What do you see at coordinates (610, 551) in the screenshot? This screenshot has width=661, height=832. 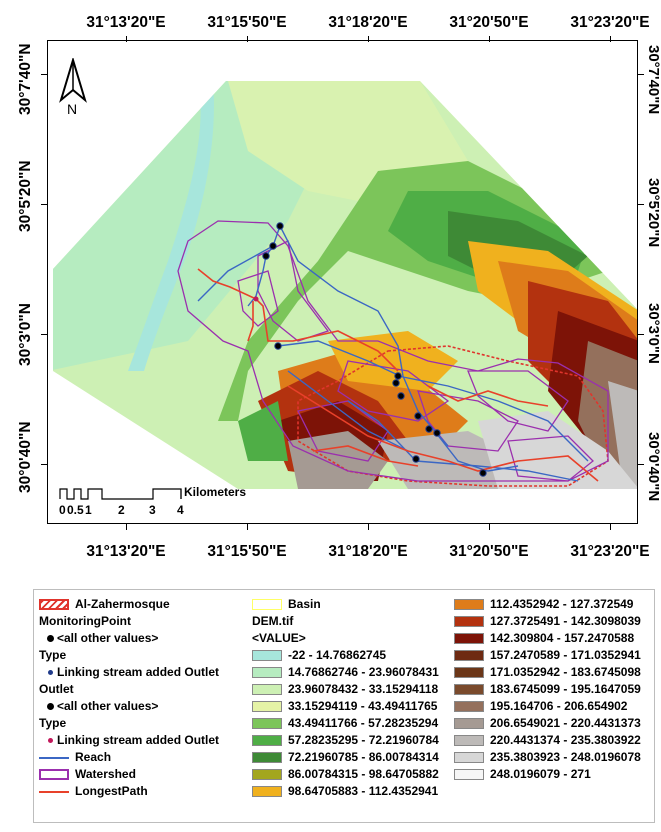 I see `longitude-label-bottom-5: 31°23'20"E` at bounding box center [610, 551].